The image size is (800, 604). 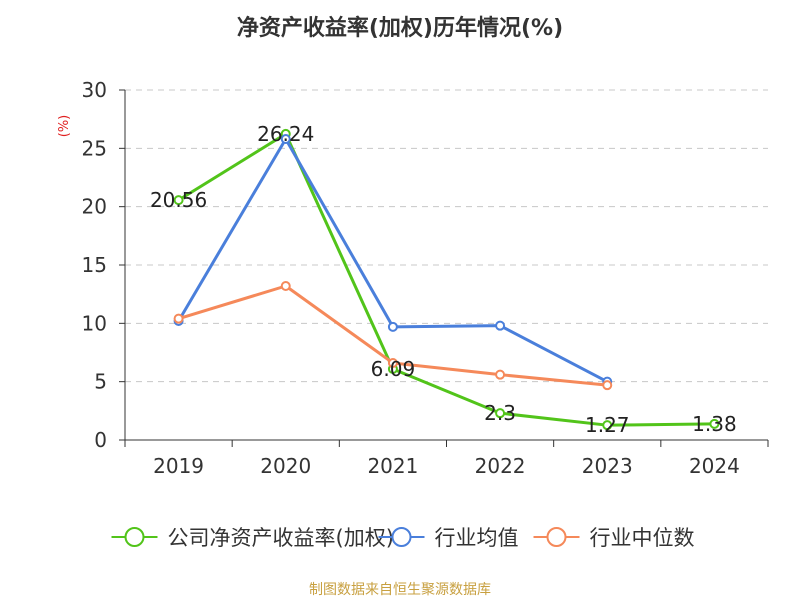 What do you see at coordinates (94, 148) in the screenshot?
I see `y-tick-label: 25` at bounding box center [94, 148].